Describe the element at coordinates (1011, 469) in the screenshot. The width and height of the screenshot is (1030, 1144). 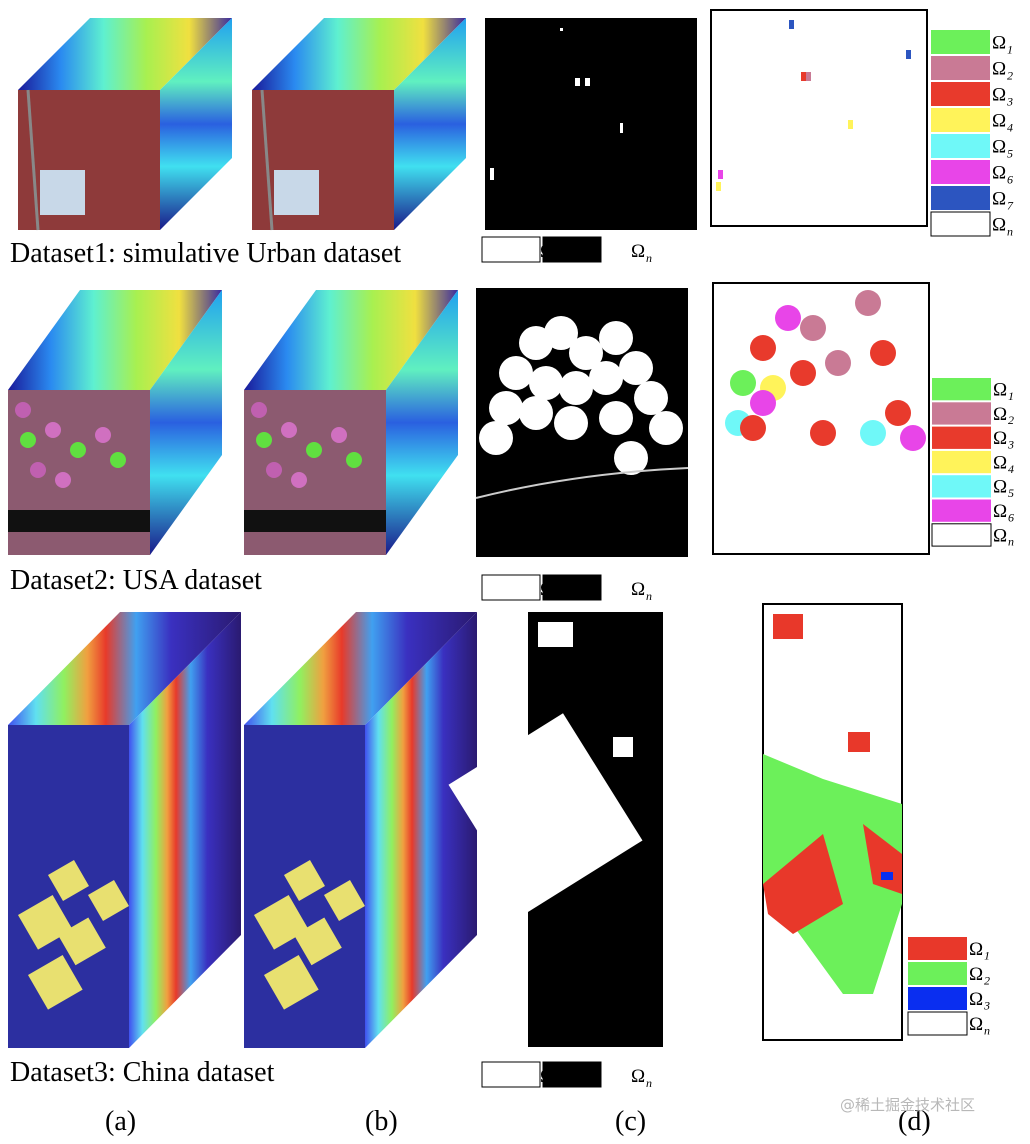
I see `legend-subscript: 4` at that location.